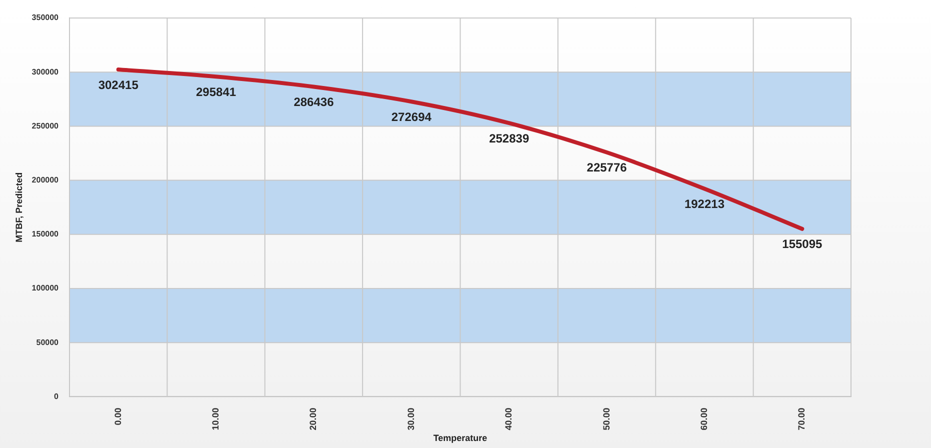  What do you see at coordinates (704, 204) in the screenshot?
I see `data-label: 192213` at bounding box center [704, 204].